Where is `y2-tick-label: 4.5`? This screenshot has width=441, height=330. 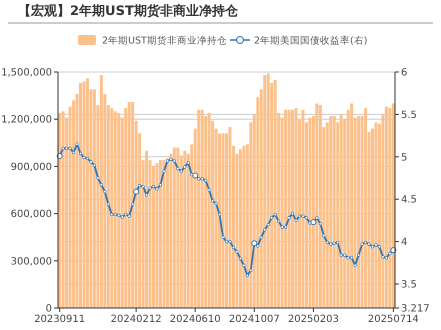
y2-tick-label: 4.5 is located at coordinates (409, 200).